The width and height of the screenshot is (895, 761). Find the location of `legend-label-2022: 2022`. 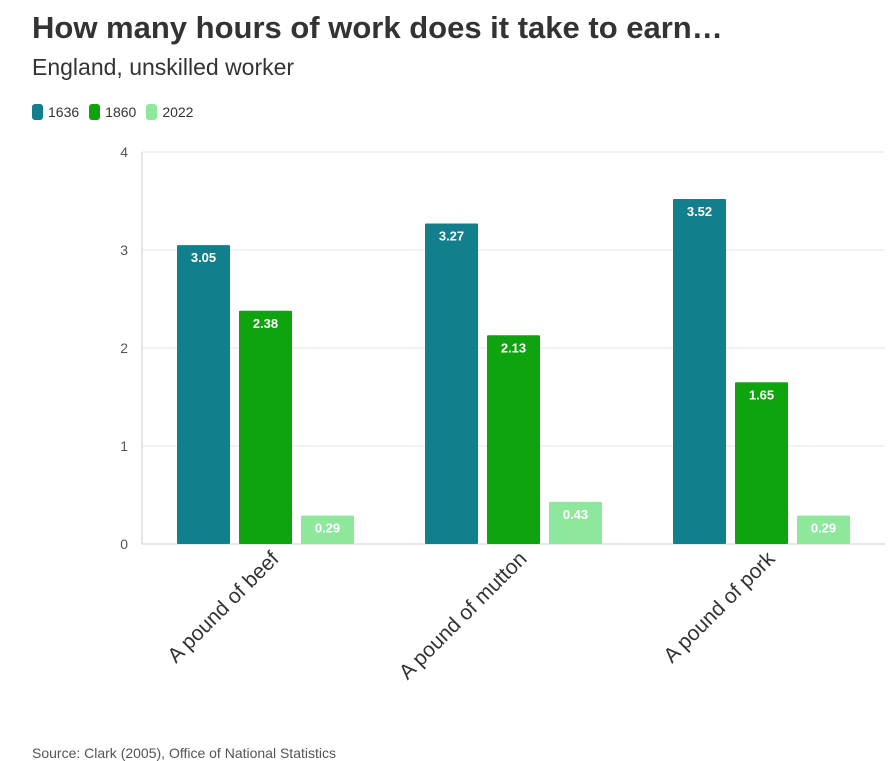

legend-label-2022: 2022 is located at coordinates (178, 112).